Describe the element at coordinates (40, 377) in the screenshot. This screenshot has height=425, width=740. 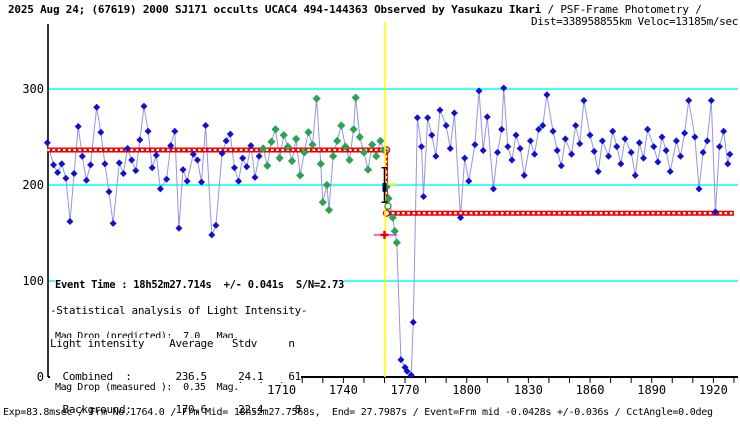
I see `svg-text: 0` at that location.